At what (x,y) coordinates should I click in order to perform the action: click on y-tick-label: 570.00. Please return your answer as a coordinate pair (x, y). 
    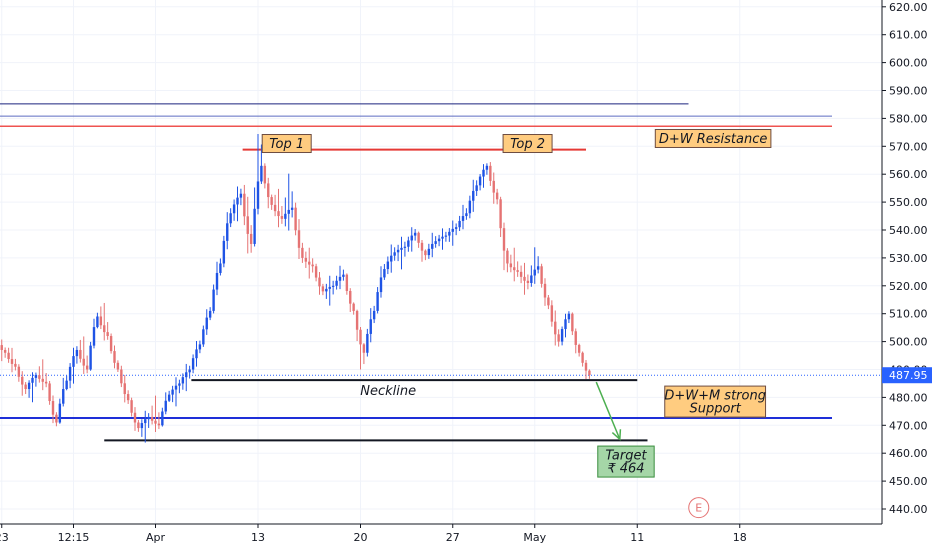
    Looking at the image, I should click on (908, 146).